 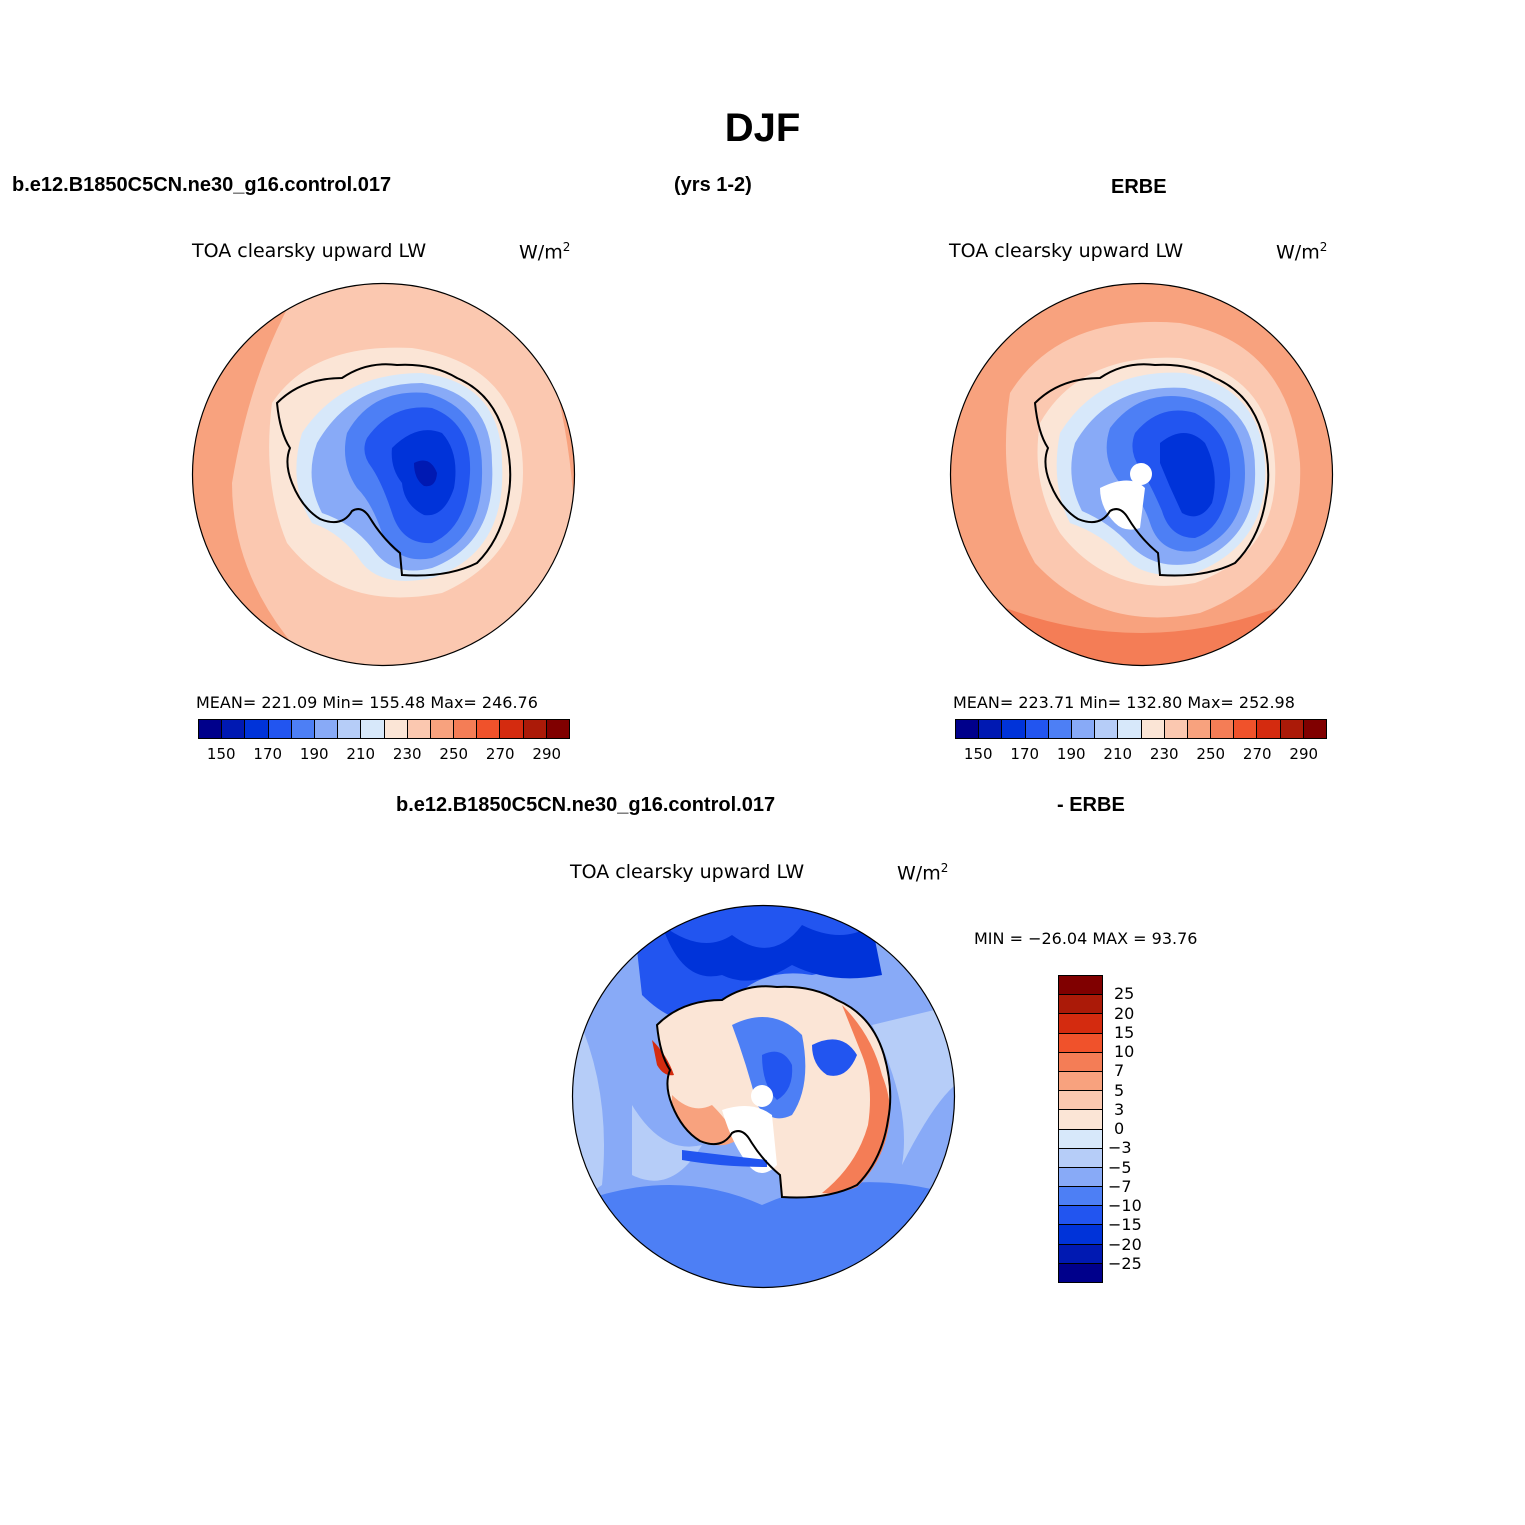 I want to click on panel1-colorbar, so click(x=384, y=729).